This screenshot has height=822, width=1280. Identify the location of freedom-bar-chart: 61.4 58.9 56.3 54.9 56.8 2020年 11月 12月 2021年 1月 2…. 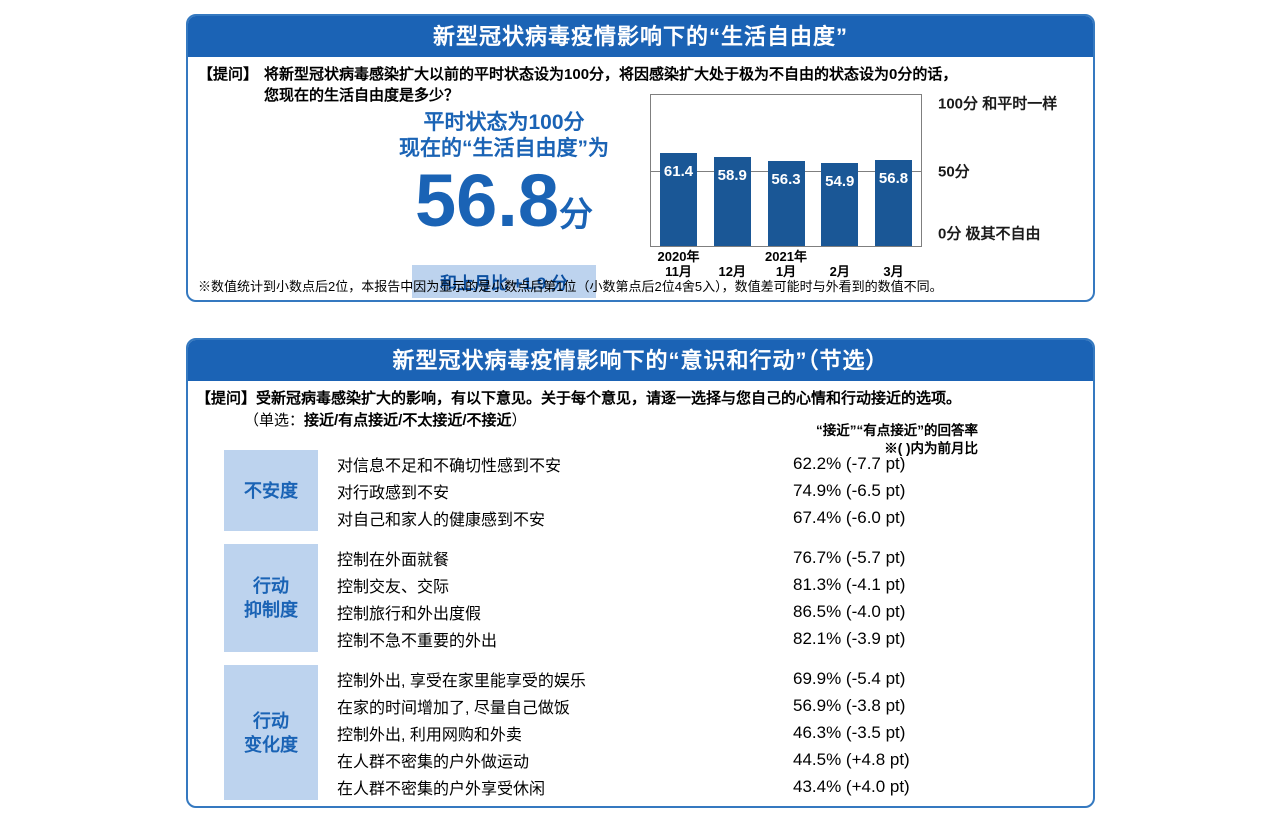
(786, 186).